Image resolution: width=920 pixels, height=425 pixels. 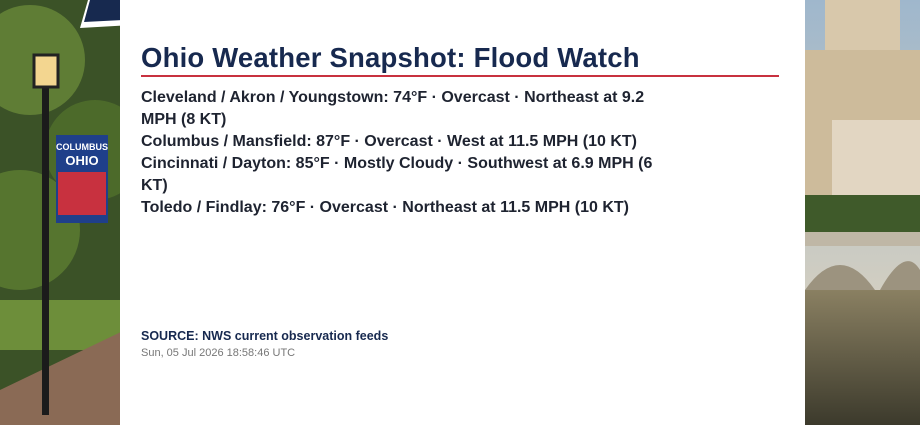 I want to click on divider, so click(x=460, y=76).